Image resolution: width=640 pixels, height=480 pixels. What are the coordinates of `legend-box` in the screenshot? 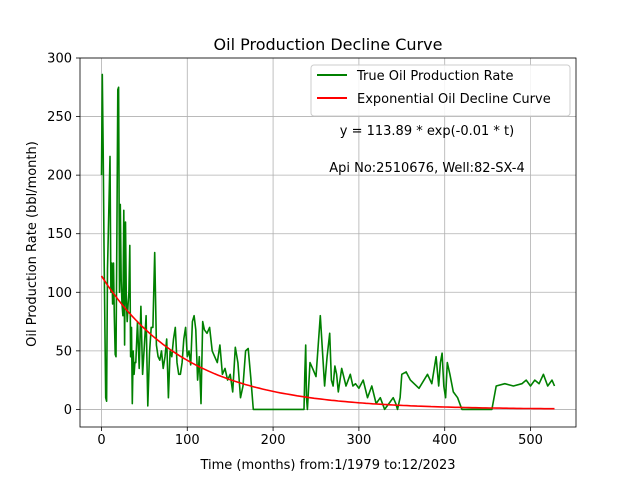 It's located at (440, 90).